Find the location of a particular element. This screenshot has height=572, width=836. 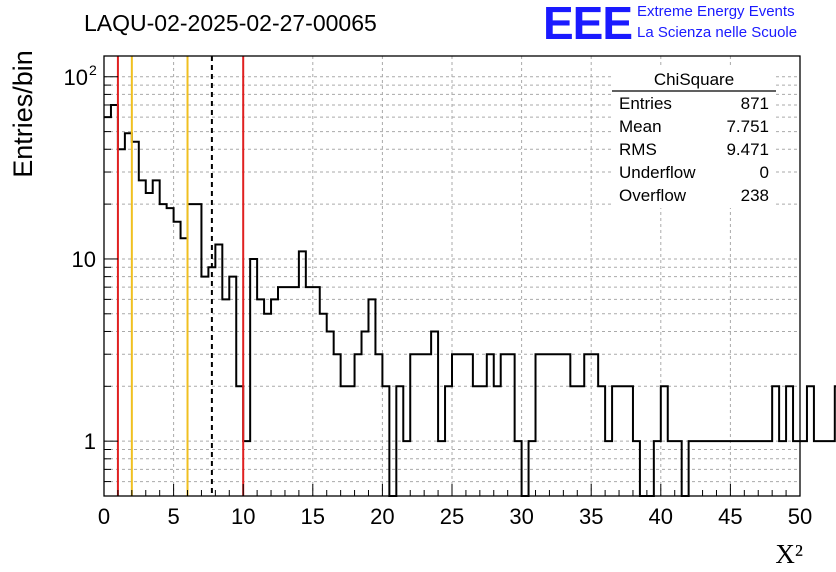

x-tick-label: 20 is located at coordinates (382, 516).